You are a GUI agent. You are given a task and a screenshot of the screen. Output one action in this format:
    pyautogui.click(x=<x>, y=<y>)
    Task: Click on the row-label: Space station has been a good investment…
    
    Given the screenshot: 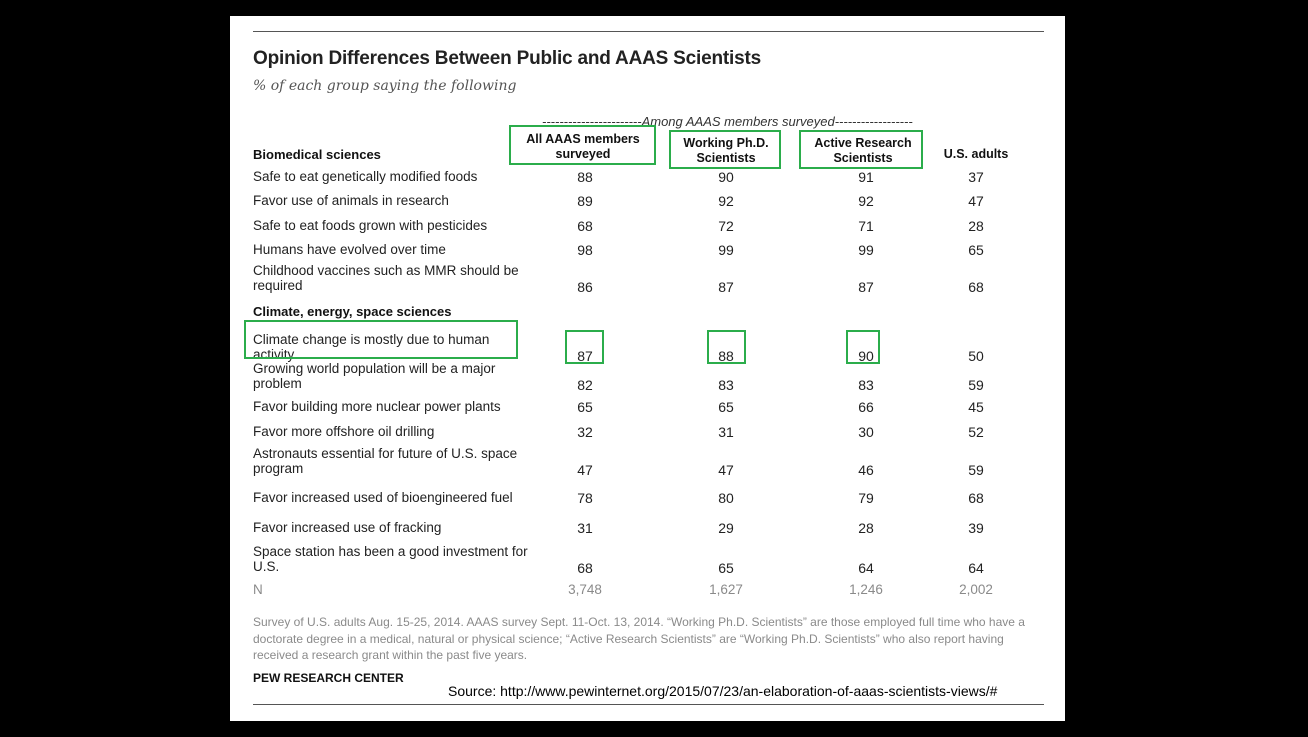 What is the action you would take?
    pyautogui.click(x=390, y=559)
    